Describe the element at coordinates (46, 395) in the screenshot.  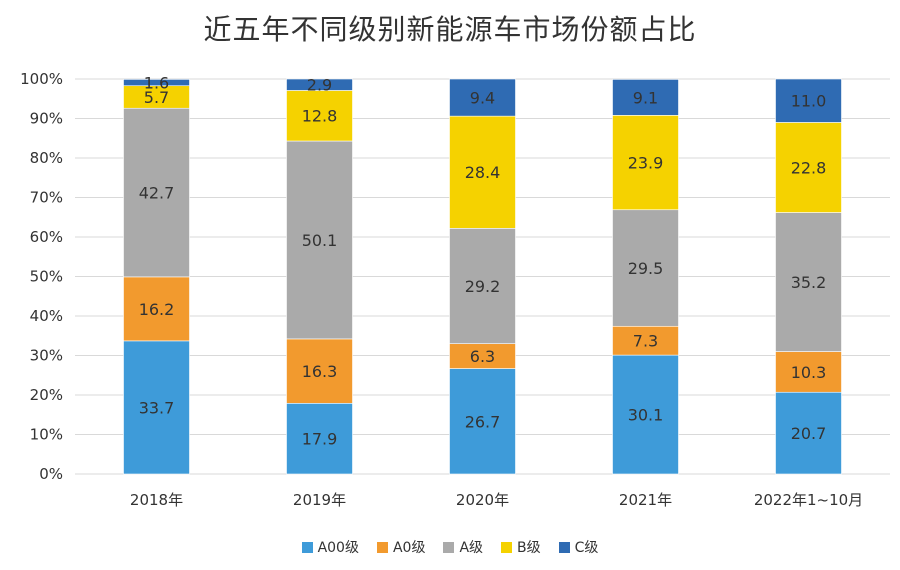
I see `y-tick-label: 20%` at that location.